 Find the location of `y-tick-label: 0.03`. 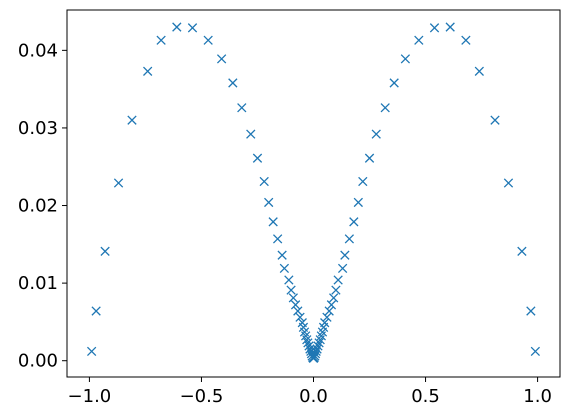

y-tick-label: 0.03 is located at coordinates (38, 128).